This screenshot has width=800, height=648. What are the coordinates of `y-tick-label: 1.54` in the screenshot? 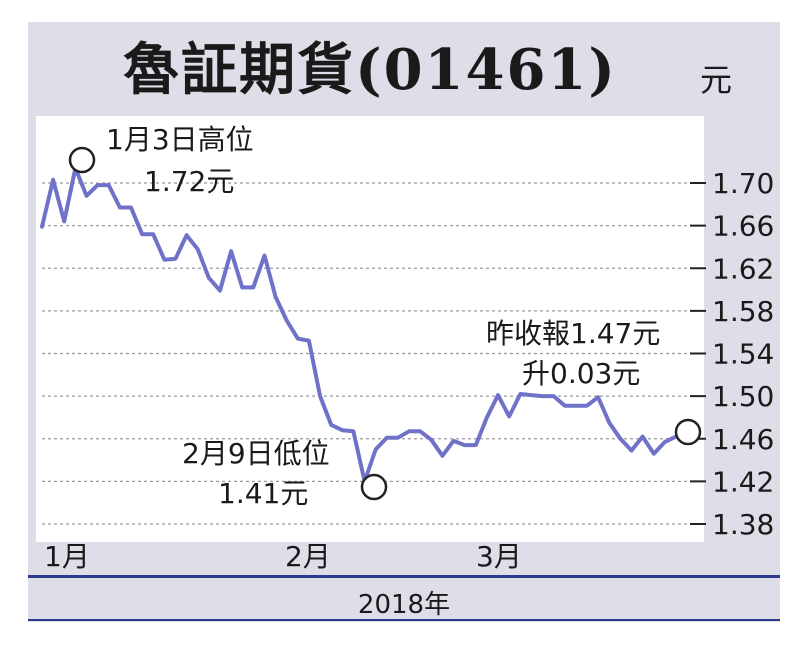 It's located at (743, 354).